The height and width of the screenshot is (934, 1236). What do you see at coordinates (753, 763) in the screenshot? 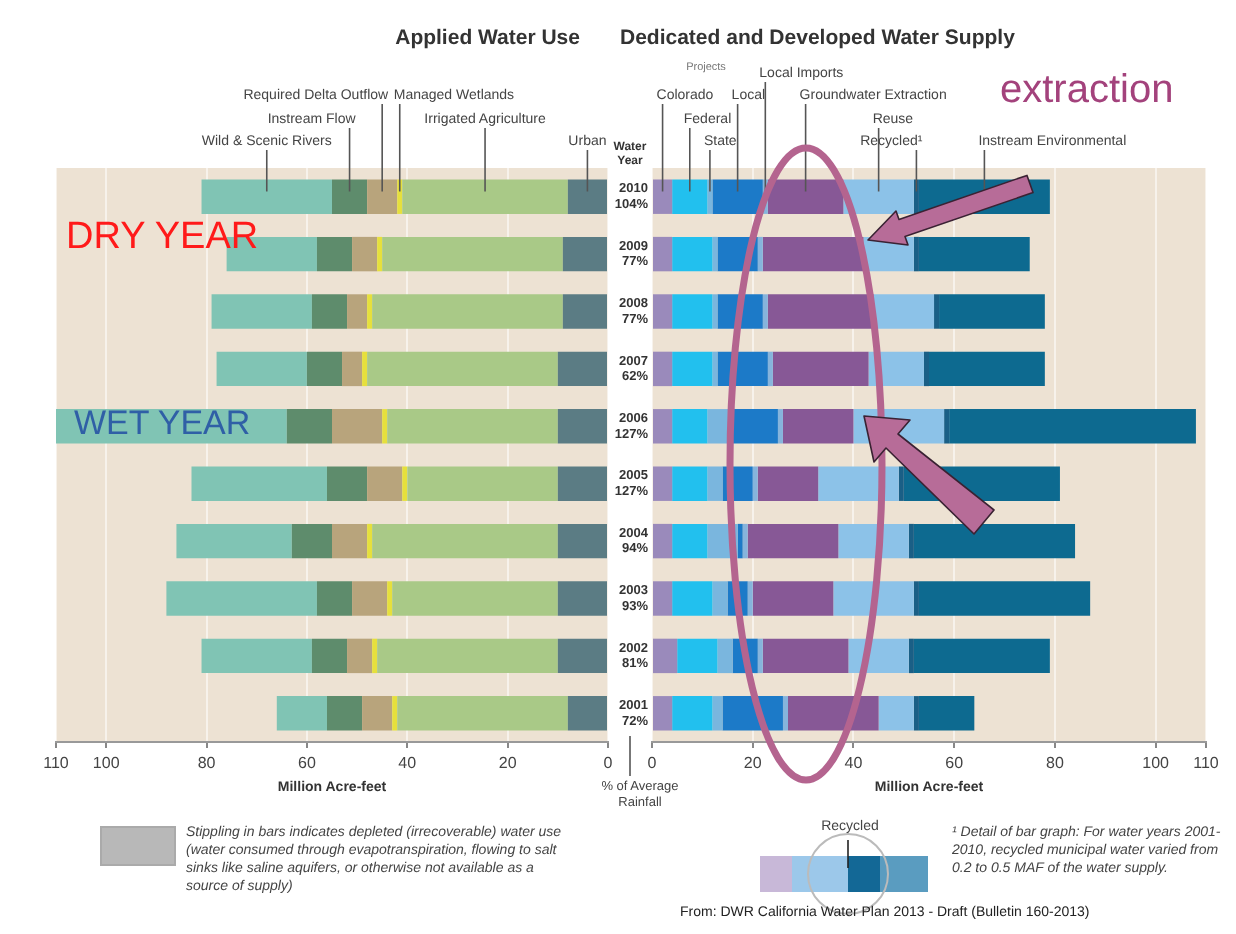
I see `x-tick-label: 20` at bounding box center [753, 763].